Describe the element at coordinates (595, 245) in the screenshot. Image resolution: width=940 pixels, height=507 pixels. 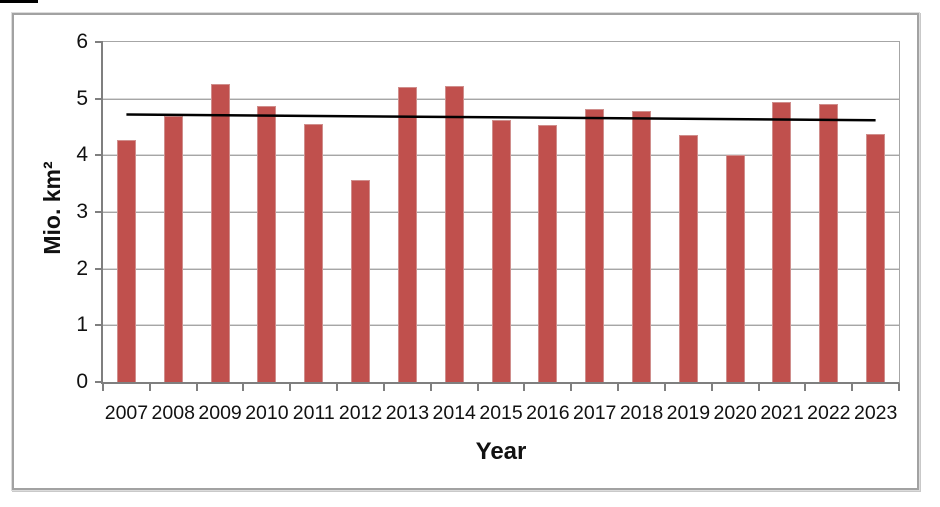
I see `bar-2017` at that location.